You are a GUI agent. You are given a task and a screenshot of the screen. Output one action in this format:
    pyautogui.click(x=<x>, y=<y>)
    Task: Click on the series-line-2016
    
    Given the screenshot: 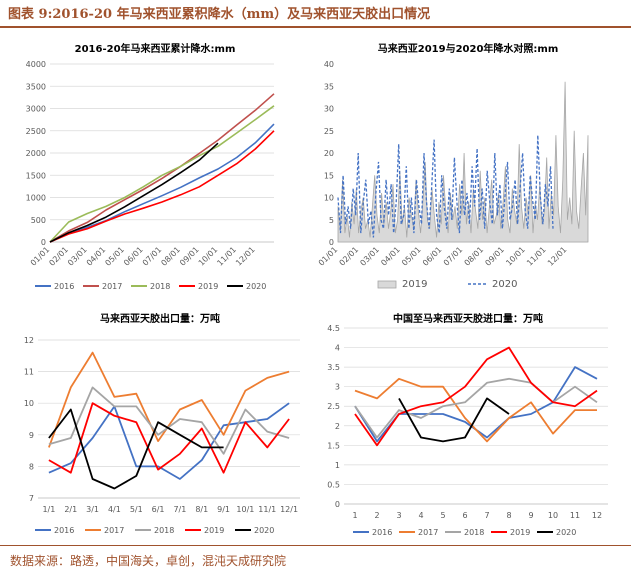 What is the action you would take?
    pyautogui.click(x=162, y=183)
    